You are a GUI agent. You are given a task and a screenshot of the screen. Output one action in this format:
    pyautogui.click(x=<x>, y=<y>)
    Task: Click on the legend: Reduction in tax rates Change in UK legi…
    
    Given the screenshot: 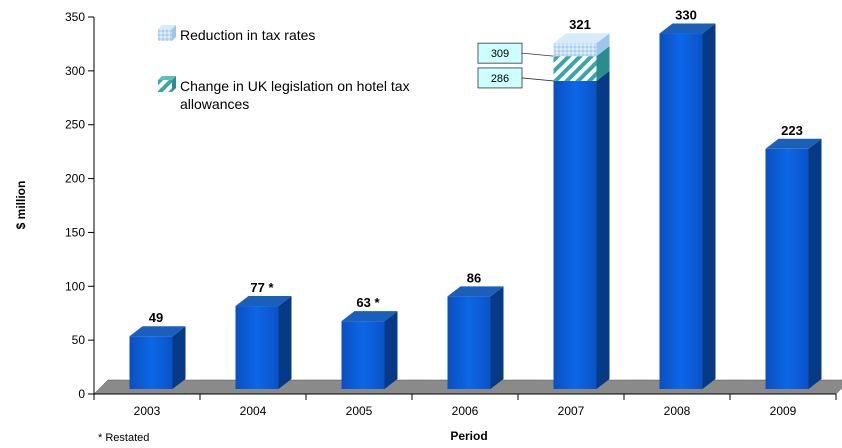 What is the action you would take?
    pyautogui.click(x=284, y=68)
    